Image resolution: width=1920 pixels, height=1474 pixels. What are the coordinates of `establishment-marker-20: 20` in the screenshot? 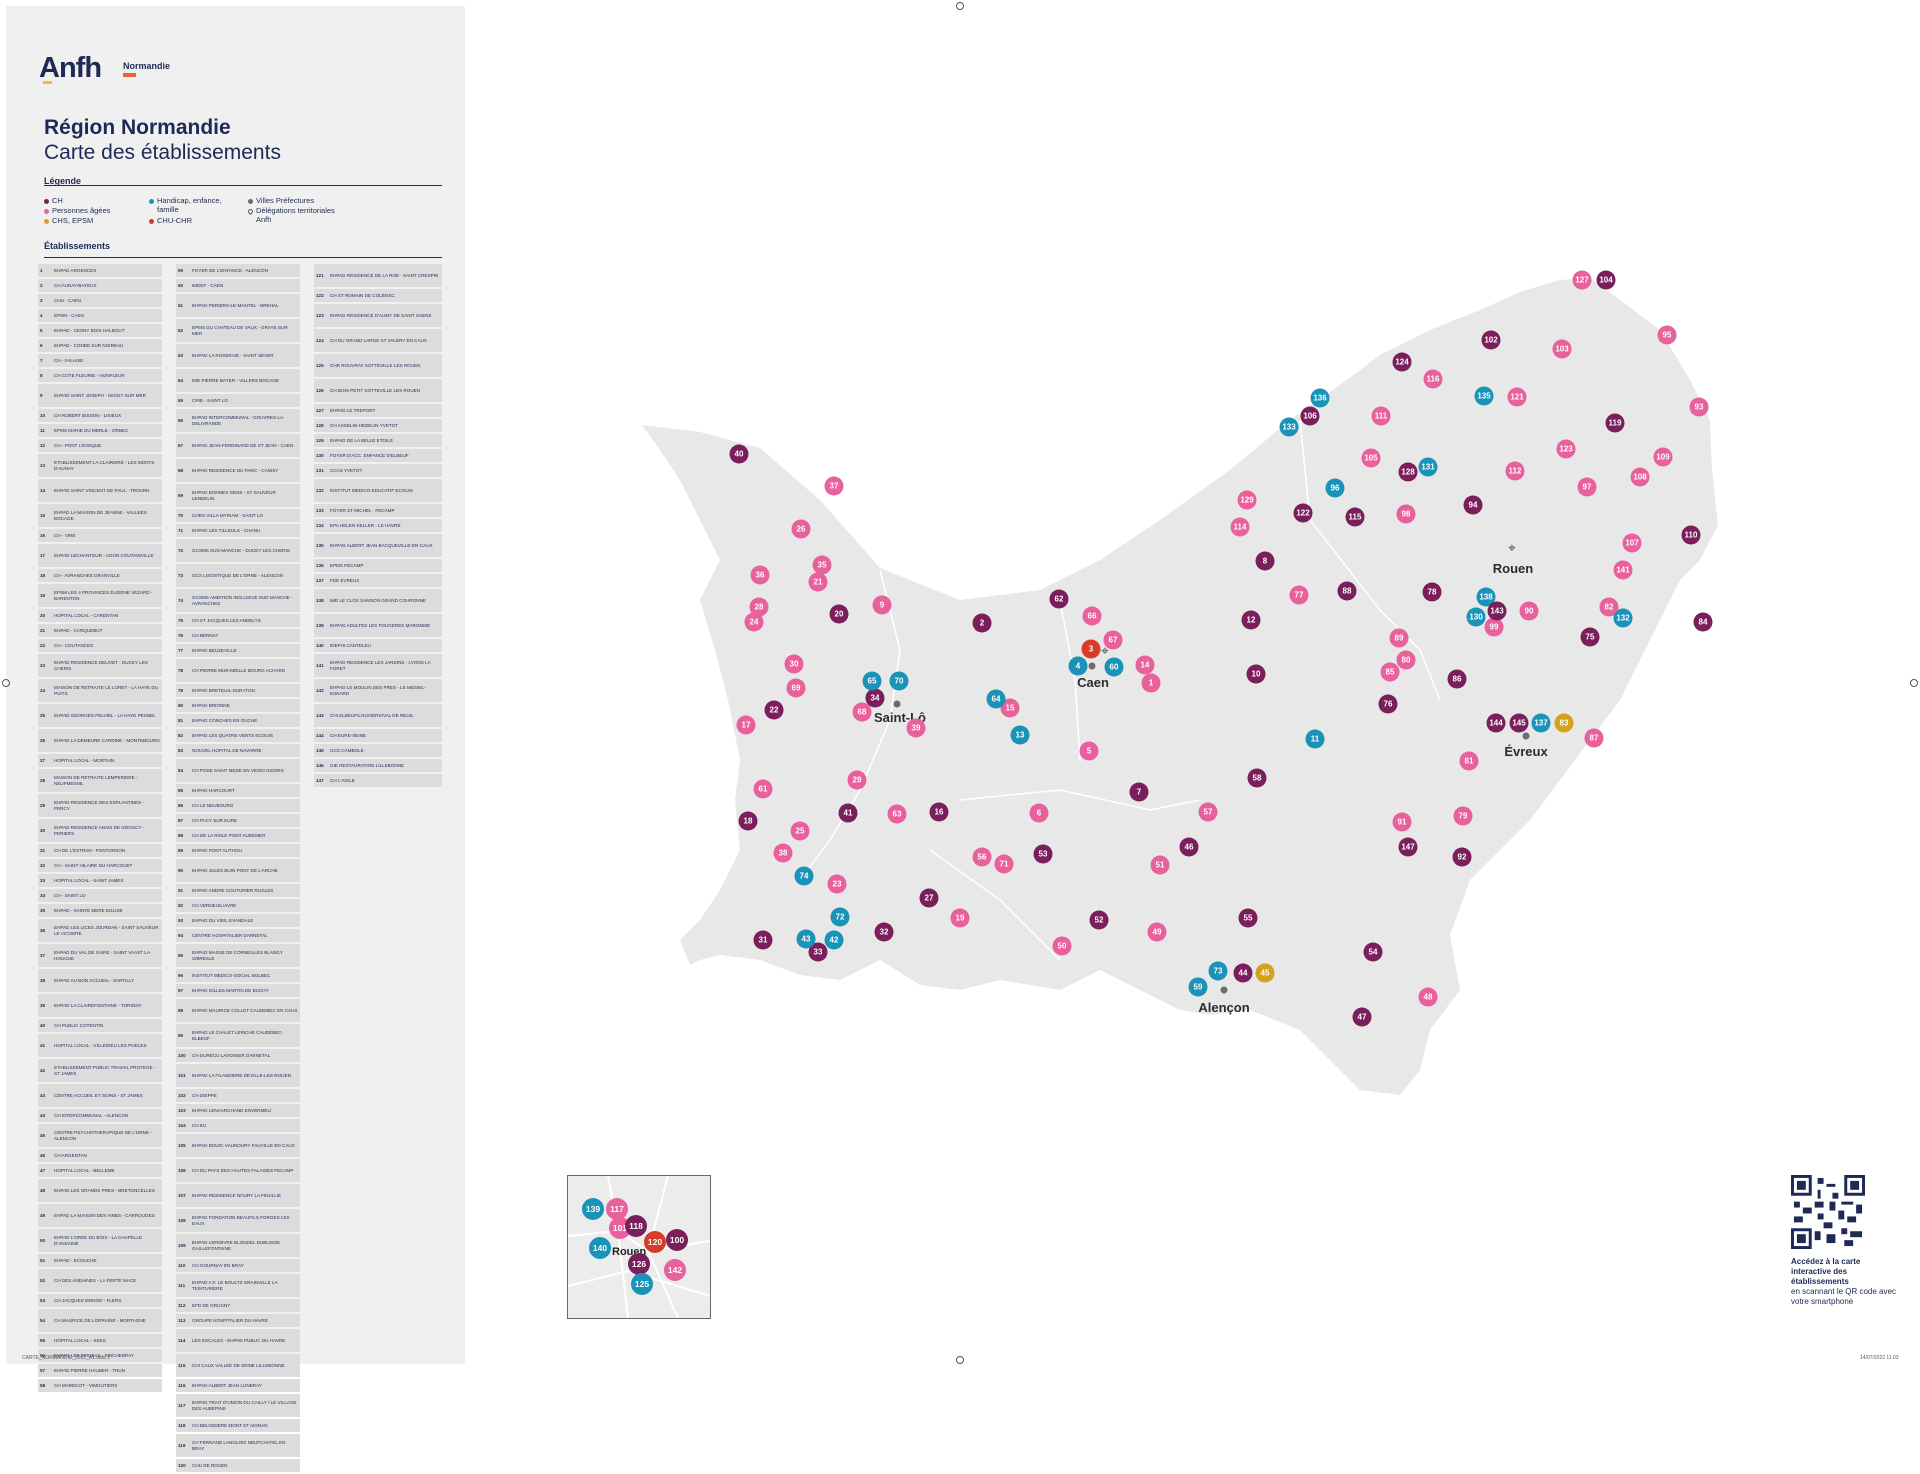 It's located at (839, 614).